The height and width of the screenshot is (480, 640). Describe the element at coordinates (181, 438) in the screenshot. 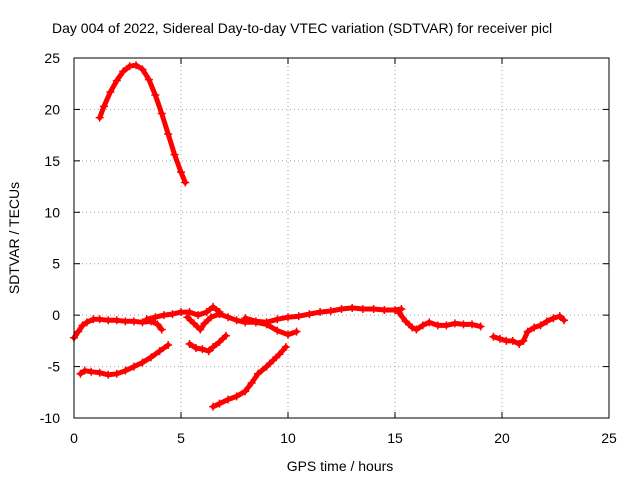

I see `x-tick-label: 5` at that location.